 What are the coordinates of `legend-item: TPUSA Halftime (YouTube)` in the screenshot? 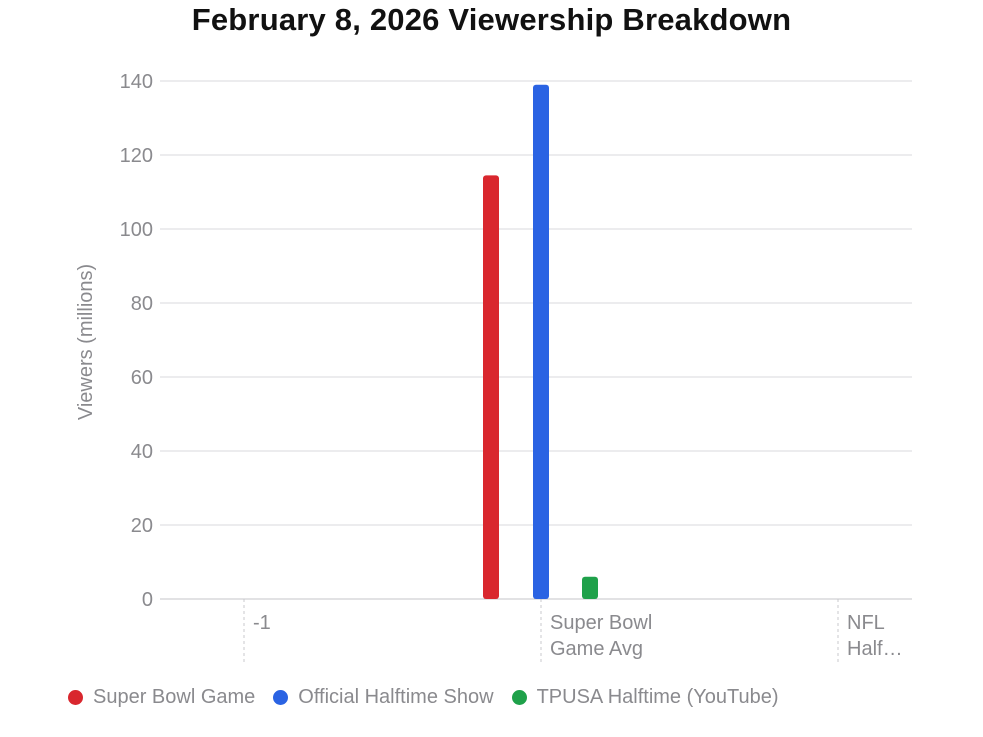 It's located at (645, 697).